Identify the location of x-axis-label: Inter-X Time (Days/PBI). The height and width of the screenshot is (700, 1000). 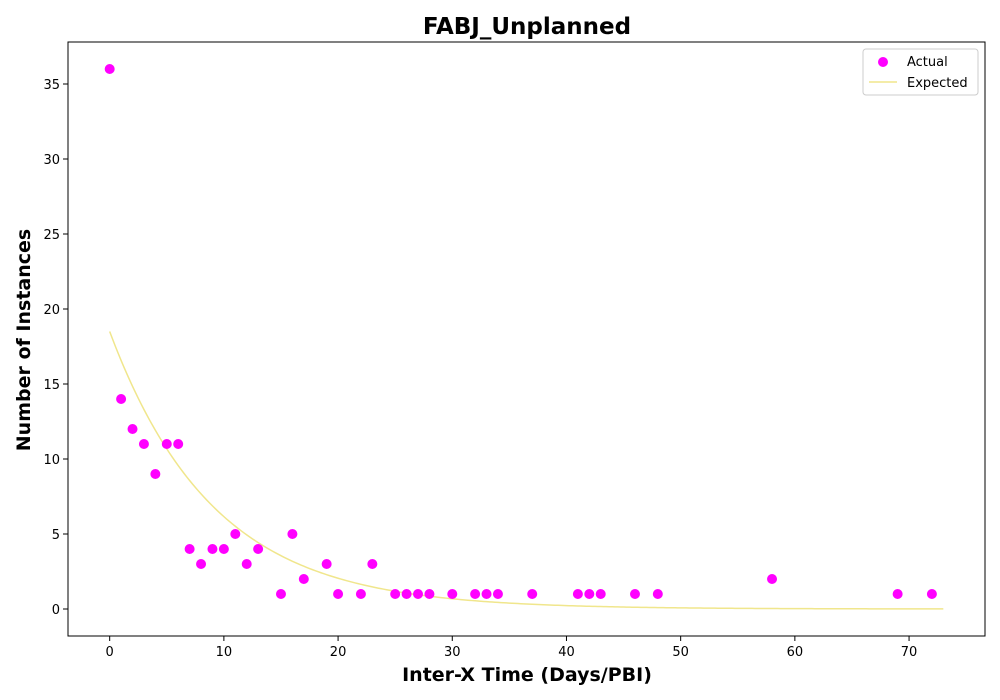
(527, 675).